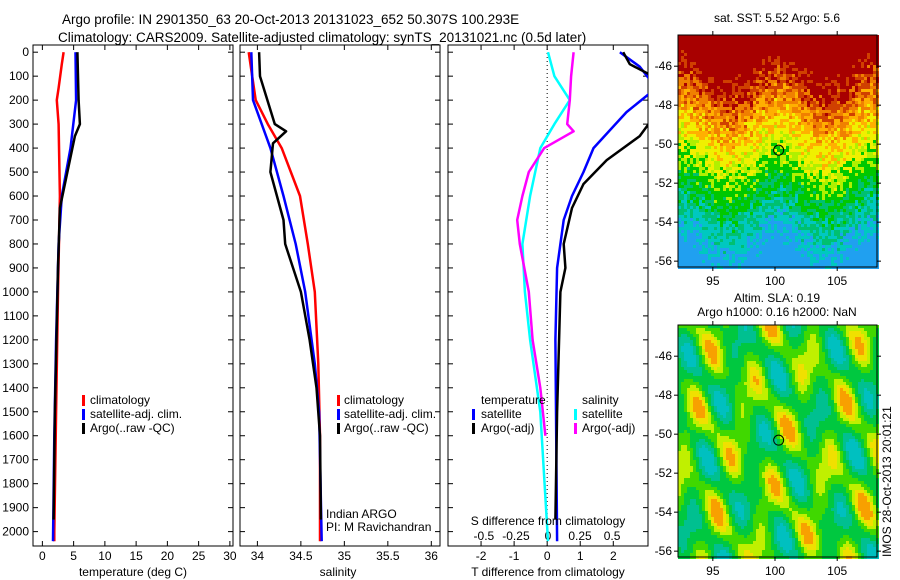 The image size is (900, 580). Describe the element at coordinates (19, 244) in the screenshot. I see `y-tick-label: 800` at that location.